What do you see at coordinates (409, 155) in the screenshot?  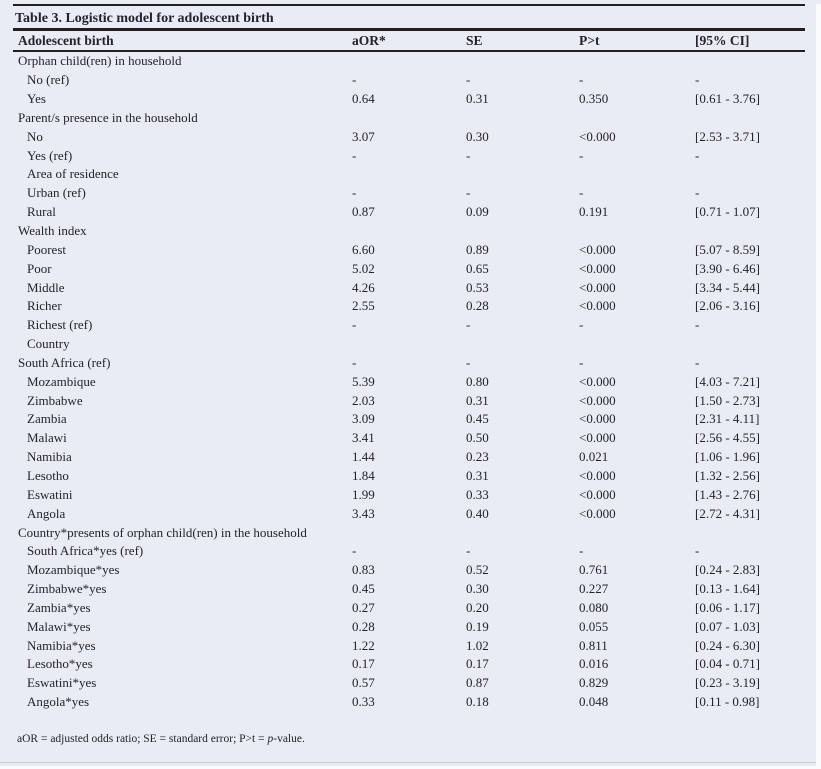 I see `table-row: Yes (ref) - - - -` at bounding box center [409, 155].